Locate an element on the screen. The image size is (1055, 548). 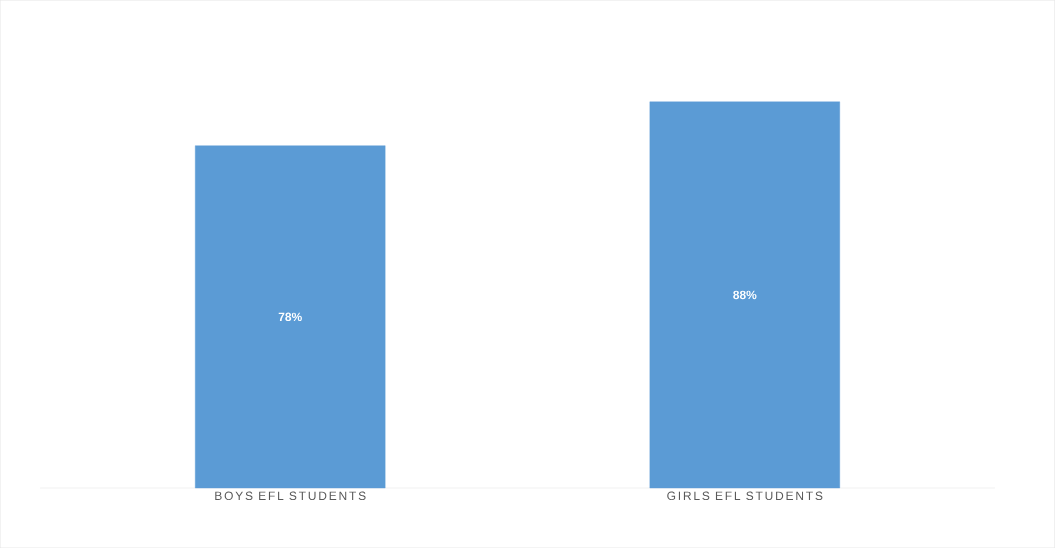
data-label: 88% is located at coordinates (745, 295).